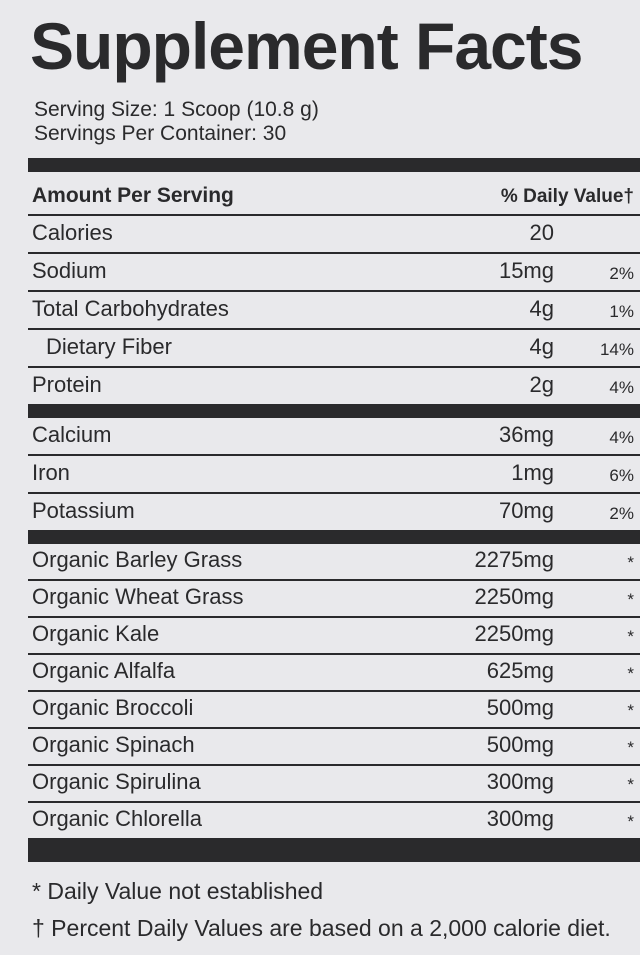 Image resolution: width=640 pixels, height=955 pixels. What do you see at coordinates (117, 818) in the screenshot?
I see `nutrient-name: Organic Chlorella` at bounding box center [117, 818].